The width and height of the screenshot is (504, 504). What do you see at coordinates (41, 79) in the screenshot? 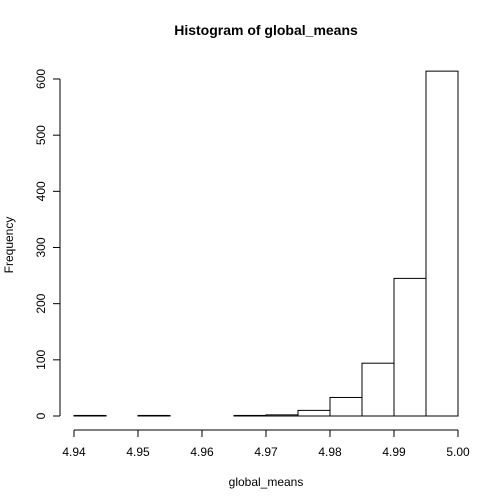
I see `y-tick-label: 600` at bounding box center [41, 79].